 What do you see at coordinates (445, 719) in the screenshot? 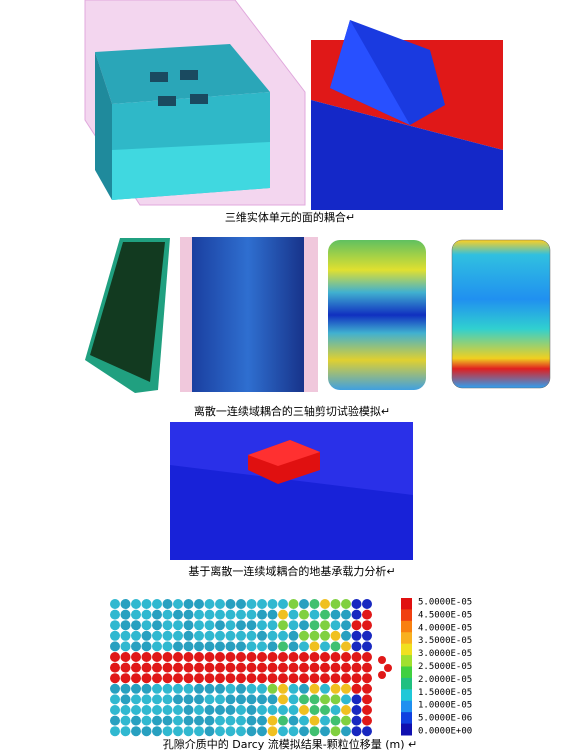
I see `colorbar-label: 5.0000E-06` at bounding box center [445, 719].